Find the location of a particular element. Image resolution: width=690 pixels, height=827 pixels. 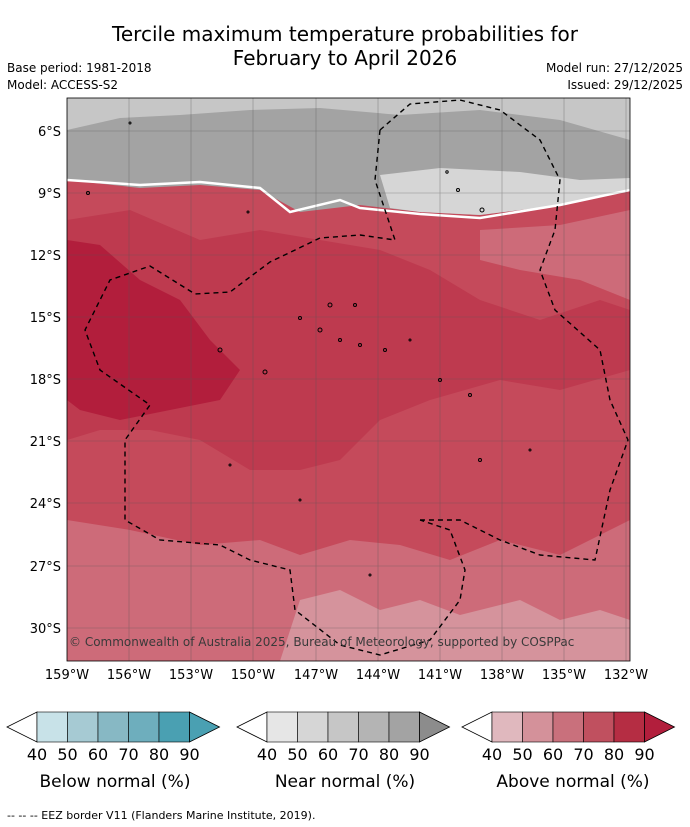

lon-label: 159°W is located at coordinates (67, 675).